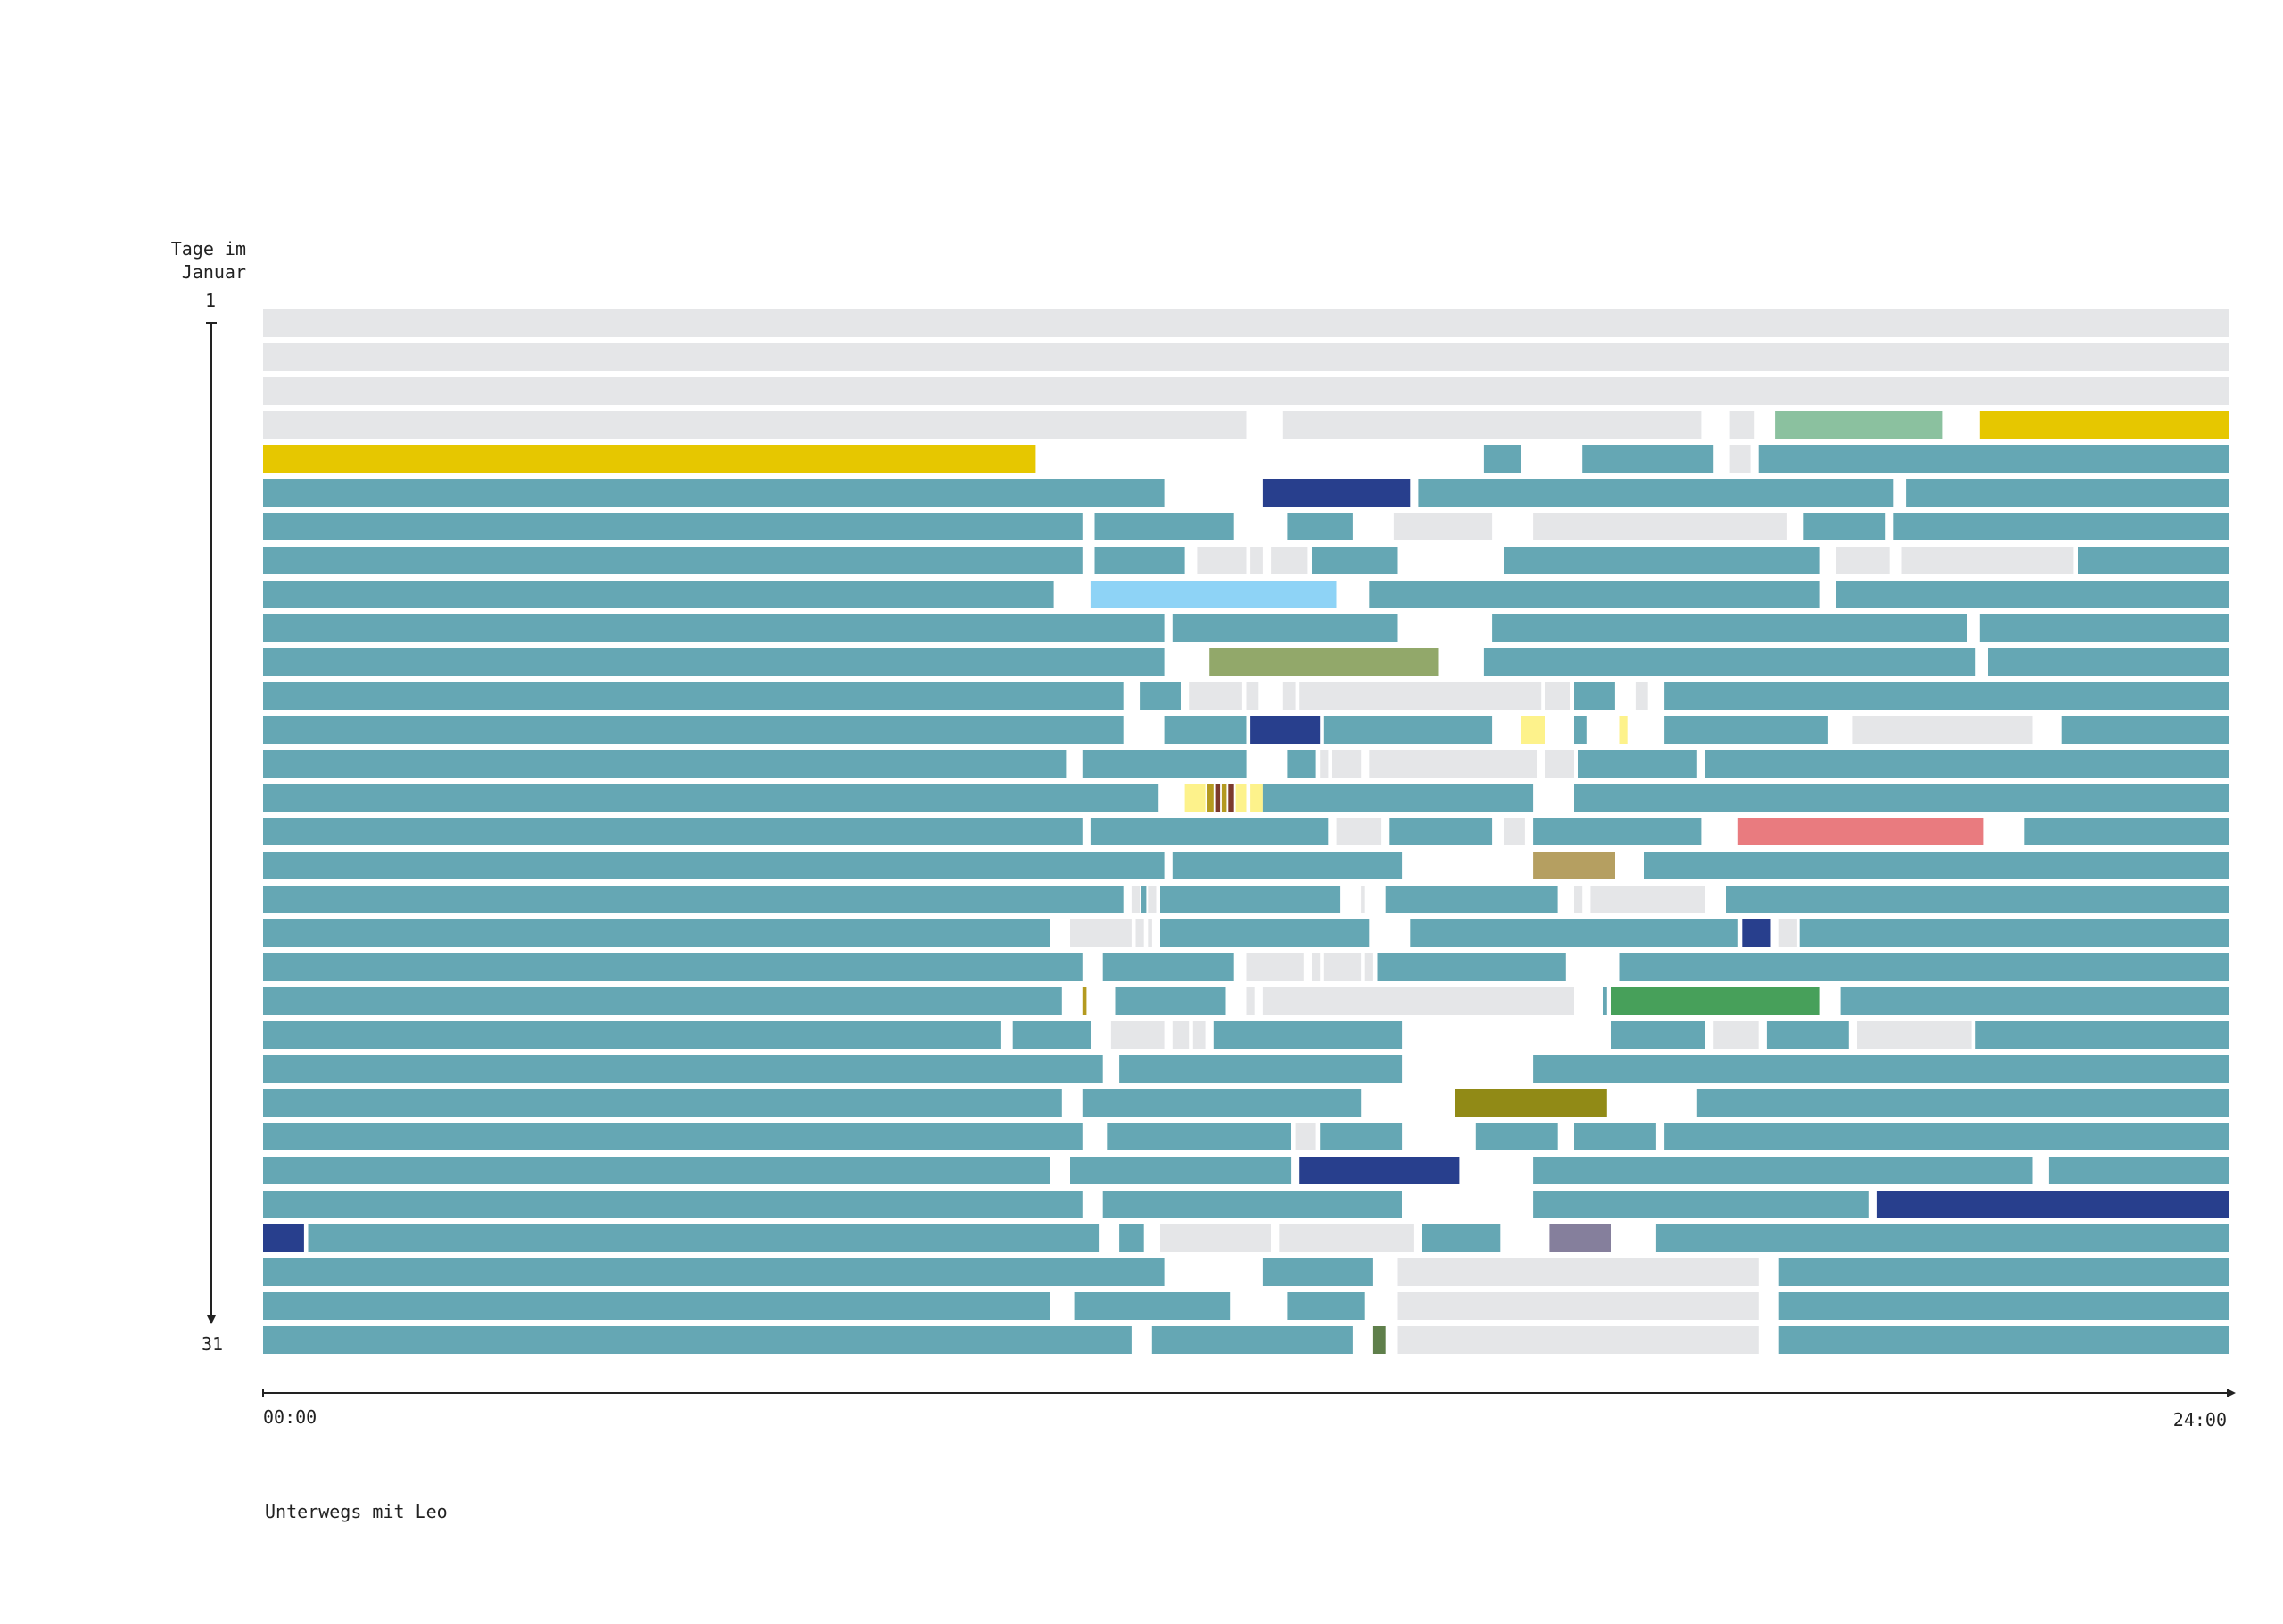 This screenshot has width=2283, height=1624. What do you see at coordinates (212, 1344) in the screenshot?
I see `y-end-label: 31` at bounding box center [212, 1344].